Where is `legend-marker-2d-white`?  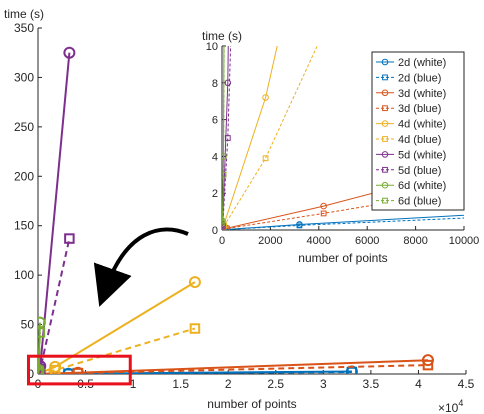
legend-marker-2d-white is located at coordinates (385, 62).